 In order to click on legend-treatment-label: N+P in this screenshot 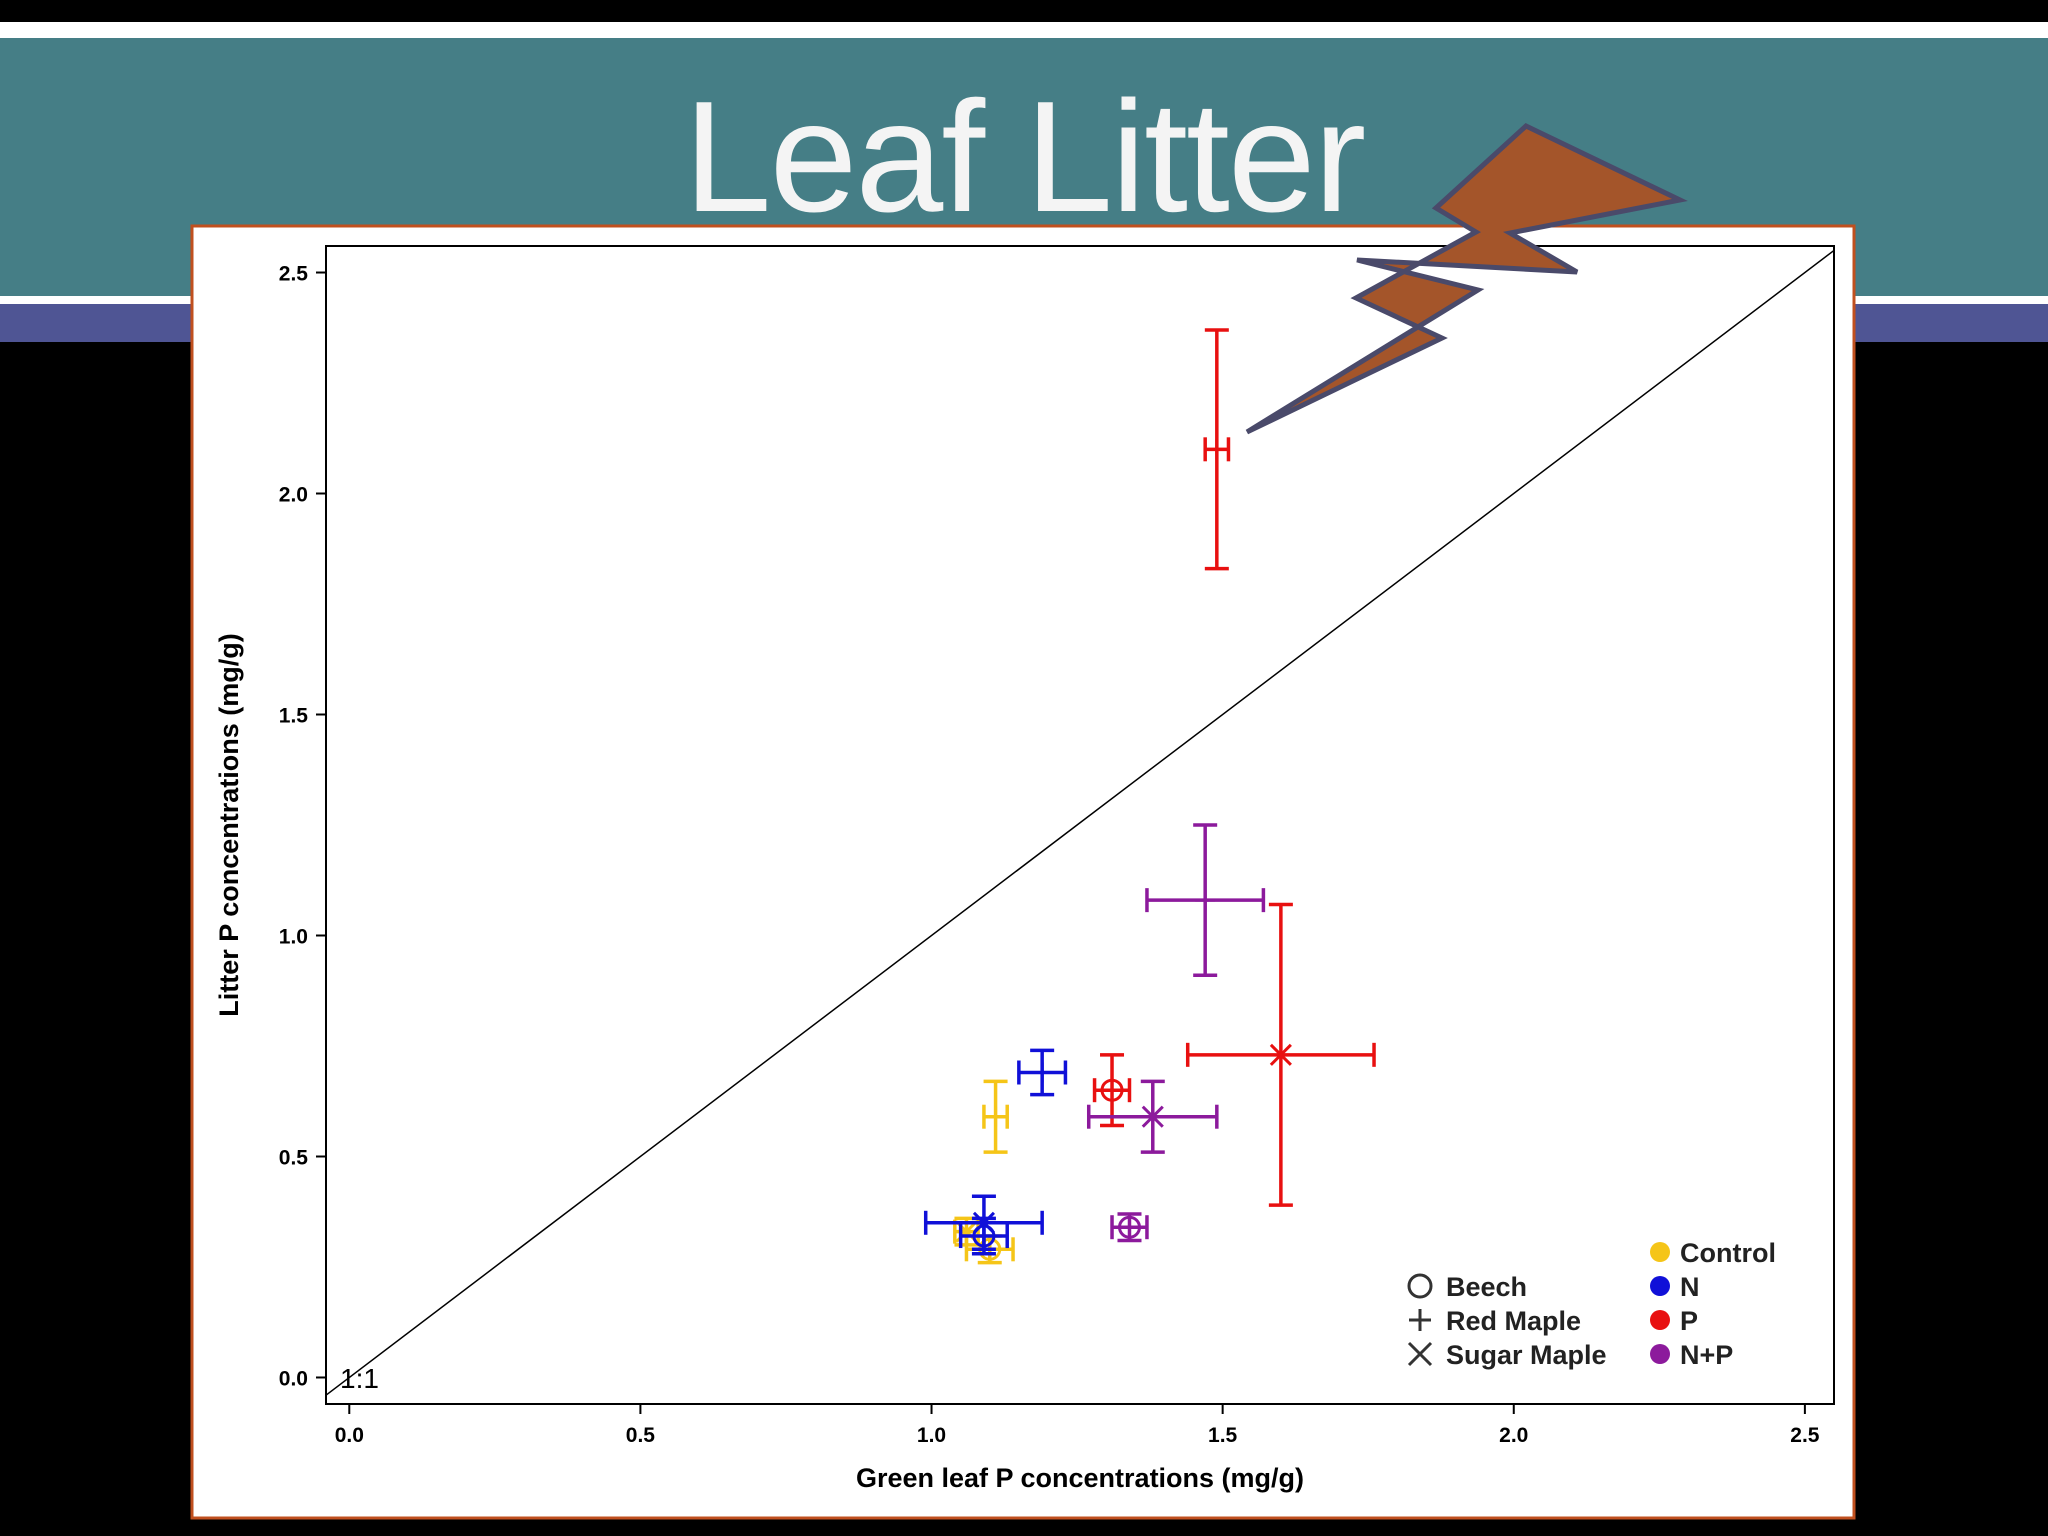, I will do `click(1706, 1355)`.